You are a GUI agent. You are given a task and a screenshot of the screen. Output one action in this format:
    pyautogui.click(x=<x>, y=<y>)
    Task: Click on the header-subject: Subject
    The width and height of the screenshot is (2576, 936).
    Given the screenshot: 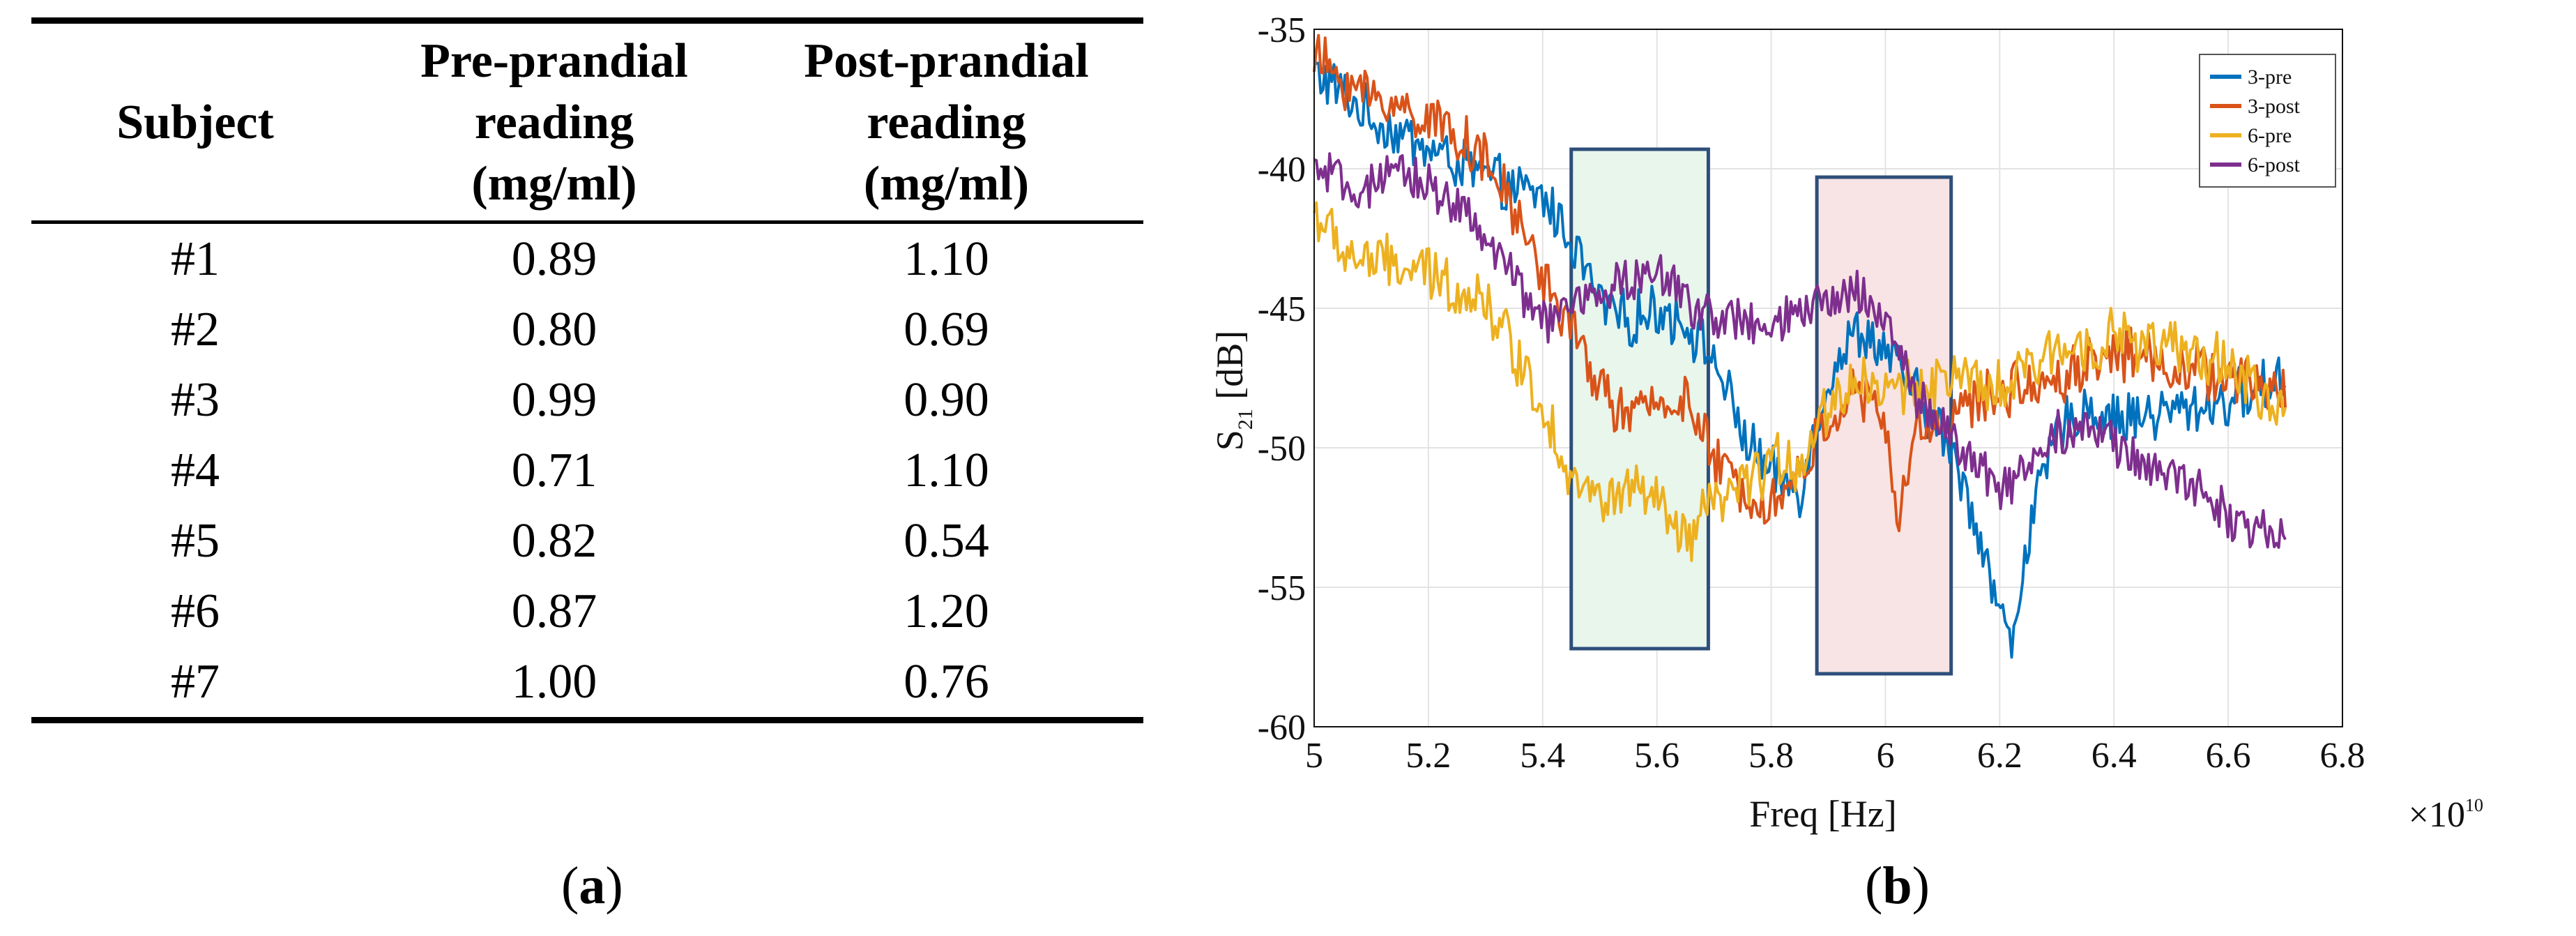 What is the action you would take?
    pyautogui.click(x=195, y=121)
    